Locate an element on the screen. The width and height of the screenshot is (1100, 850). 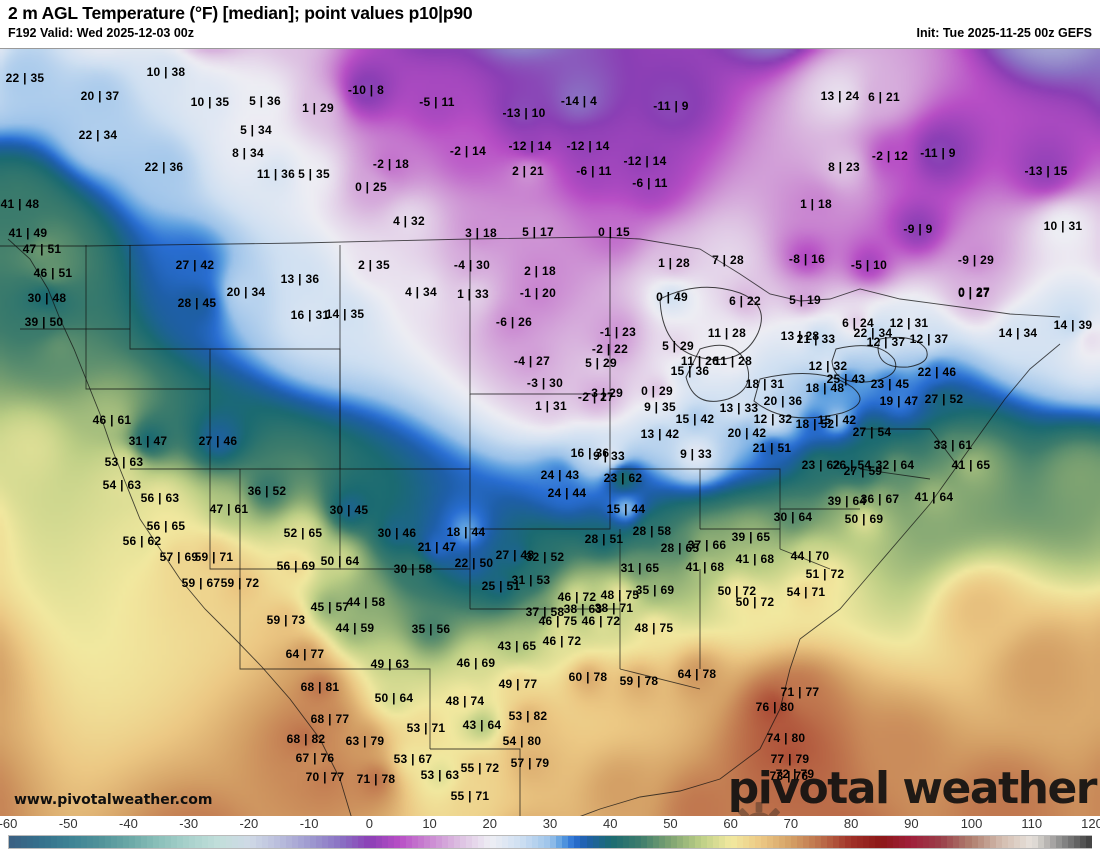
point-value-label: 59 | 73 is located at coordinates (286, 620).